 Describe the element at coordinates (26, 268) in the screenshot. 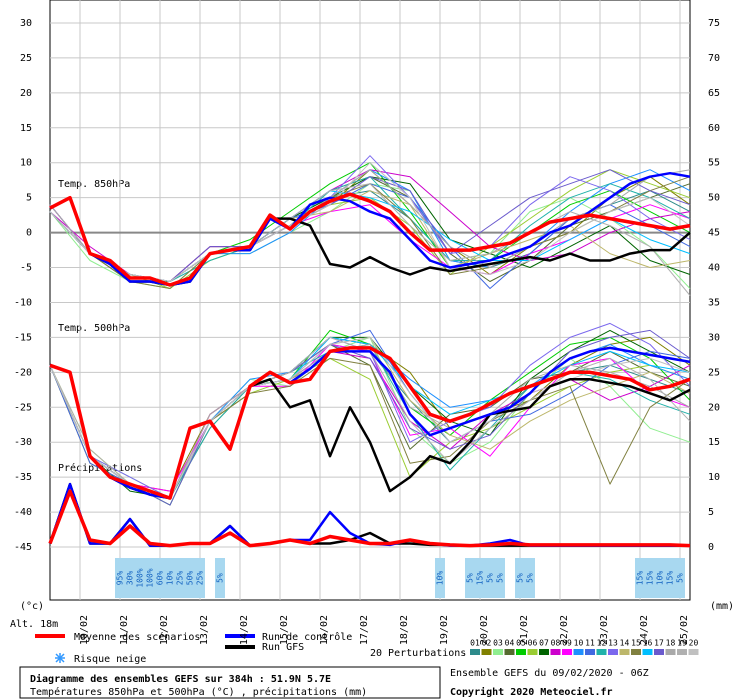

I see `y-tick-label: -5` at that location.